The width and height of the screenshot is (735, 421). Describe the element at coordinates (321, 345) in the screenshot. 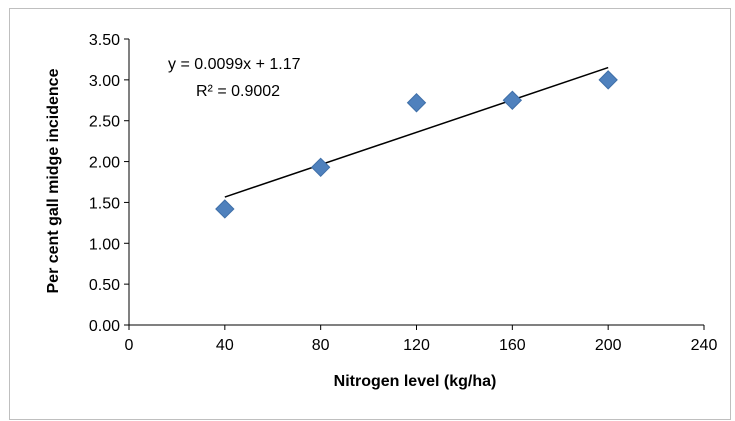

I see `x-tick-label: 80` at that location.